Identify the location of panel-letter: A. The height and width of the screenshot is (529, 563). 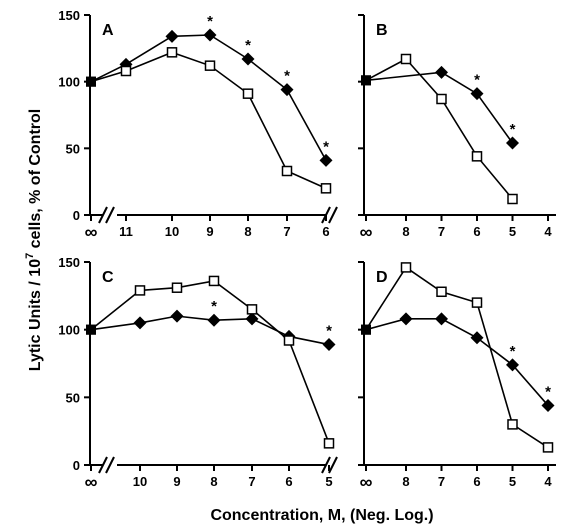
(108, 30).